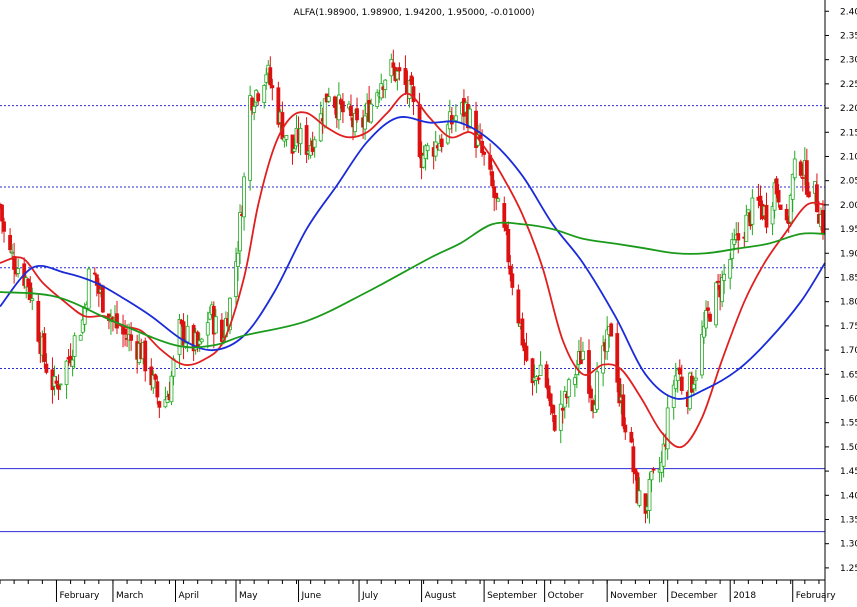 The width and height of the screenshot is (857, 607). Describe the element at coordinates (848, 375) in the screenshot. I see `y-tick-label: 1.65` at that location.